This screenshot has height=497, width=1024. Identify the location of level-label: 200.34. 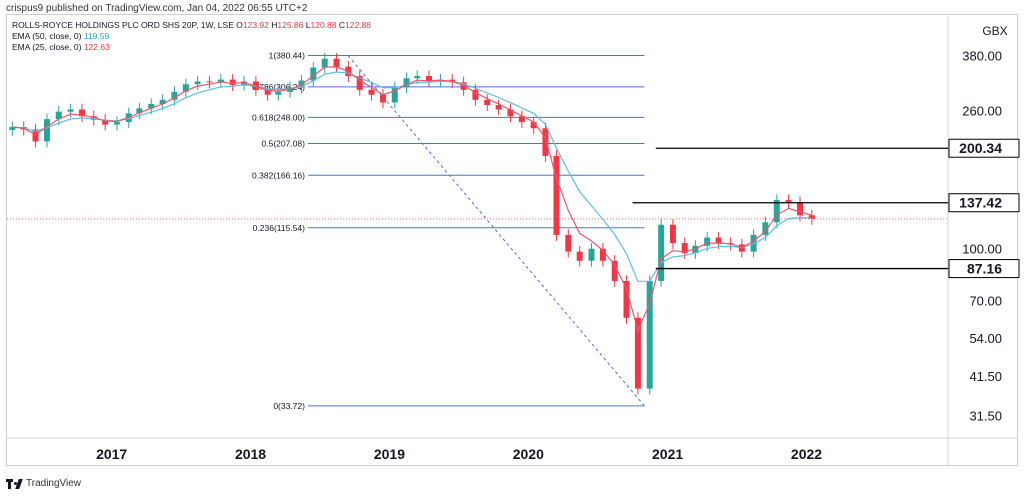
(984, 148).